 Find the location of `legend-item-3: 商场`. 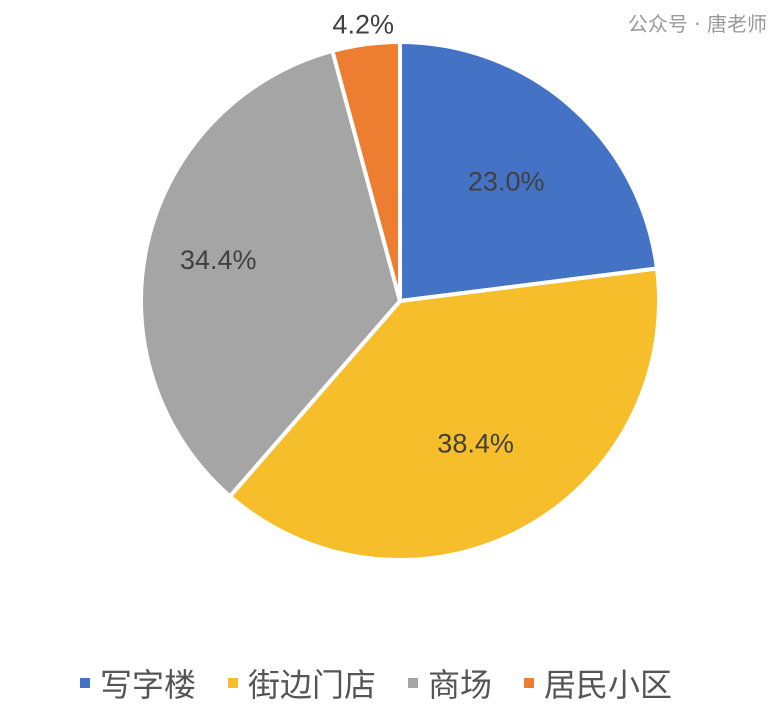

legend-item-3: 商场 is located at coordinates (450, 683).